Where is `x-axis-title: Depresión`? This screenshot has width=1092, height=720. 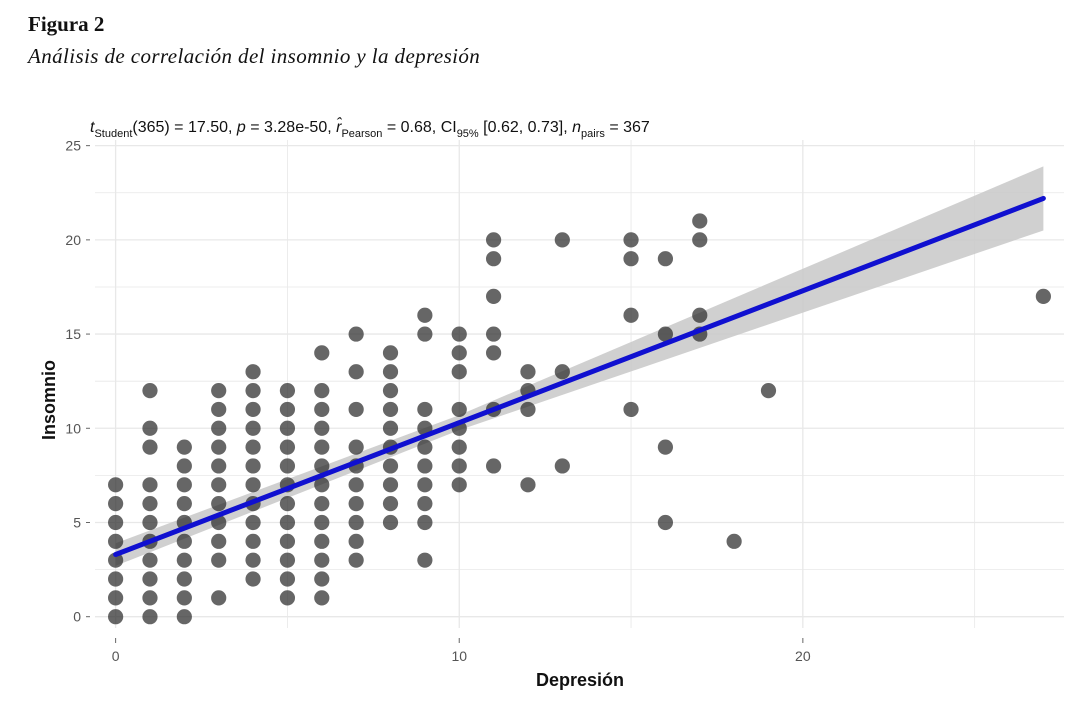 x-axis-title: Depresión is located at coordinates (580, 680).